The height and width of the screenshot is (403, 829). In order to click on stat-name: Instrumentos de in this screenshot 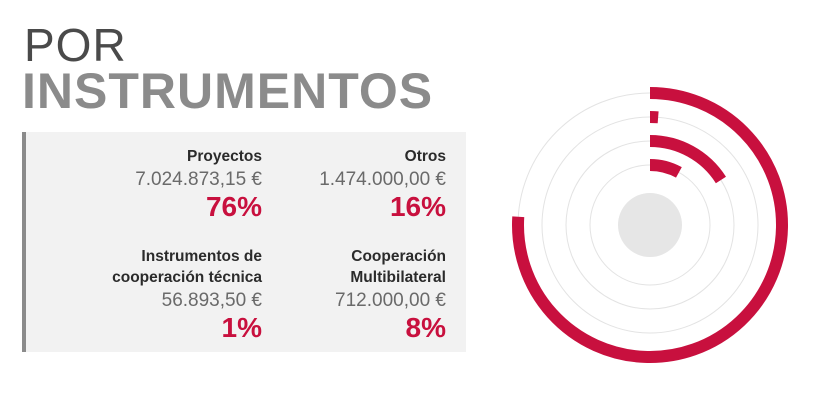, I will do `click(201, 256)`.